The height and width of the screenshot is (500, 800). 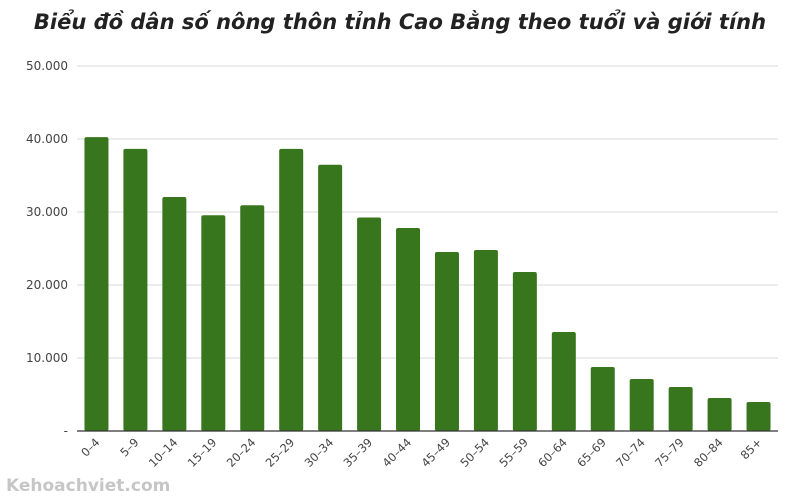 What do you see at coordinates (630, 452) in the screenshot?
I see `x-tick-label: 70–74` at bounding box center [630, 452].